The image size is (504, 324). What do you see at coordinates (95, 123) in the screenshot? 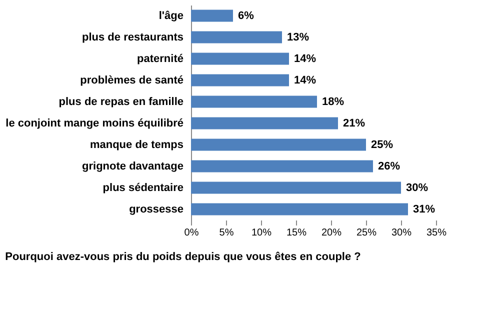
I see `y-tick-label: le conjoint mange moins équilibré` at bounding box center [95, 123].